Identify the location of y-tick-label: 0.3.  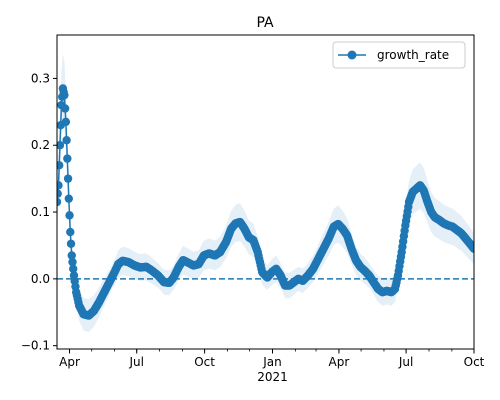
(40, 78).